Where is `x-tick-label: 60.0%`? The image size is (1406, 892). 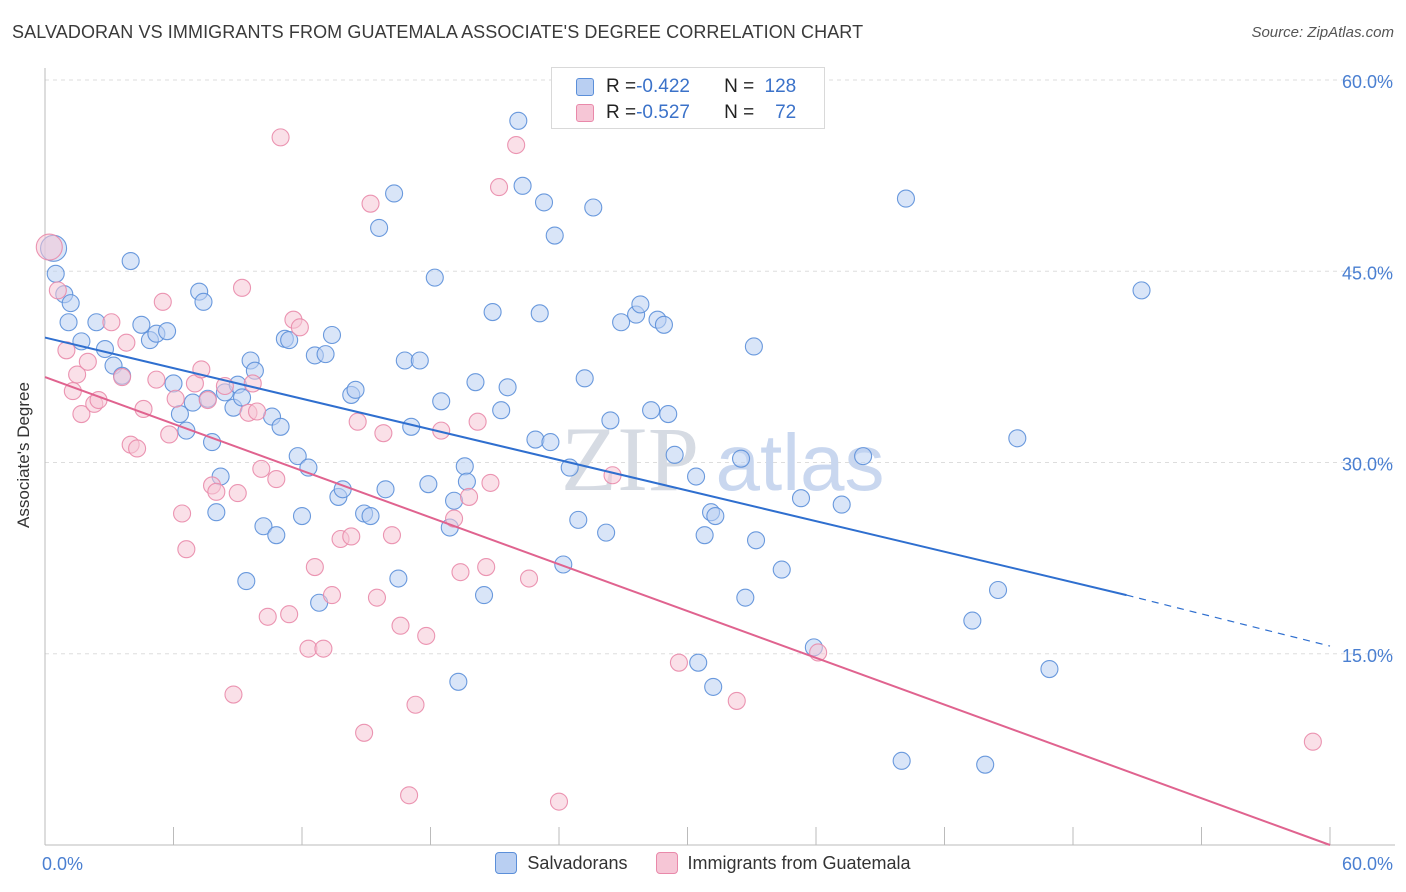
x-tick-label: 60.0% is located at coordinates (1367, 864).